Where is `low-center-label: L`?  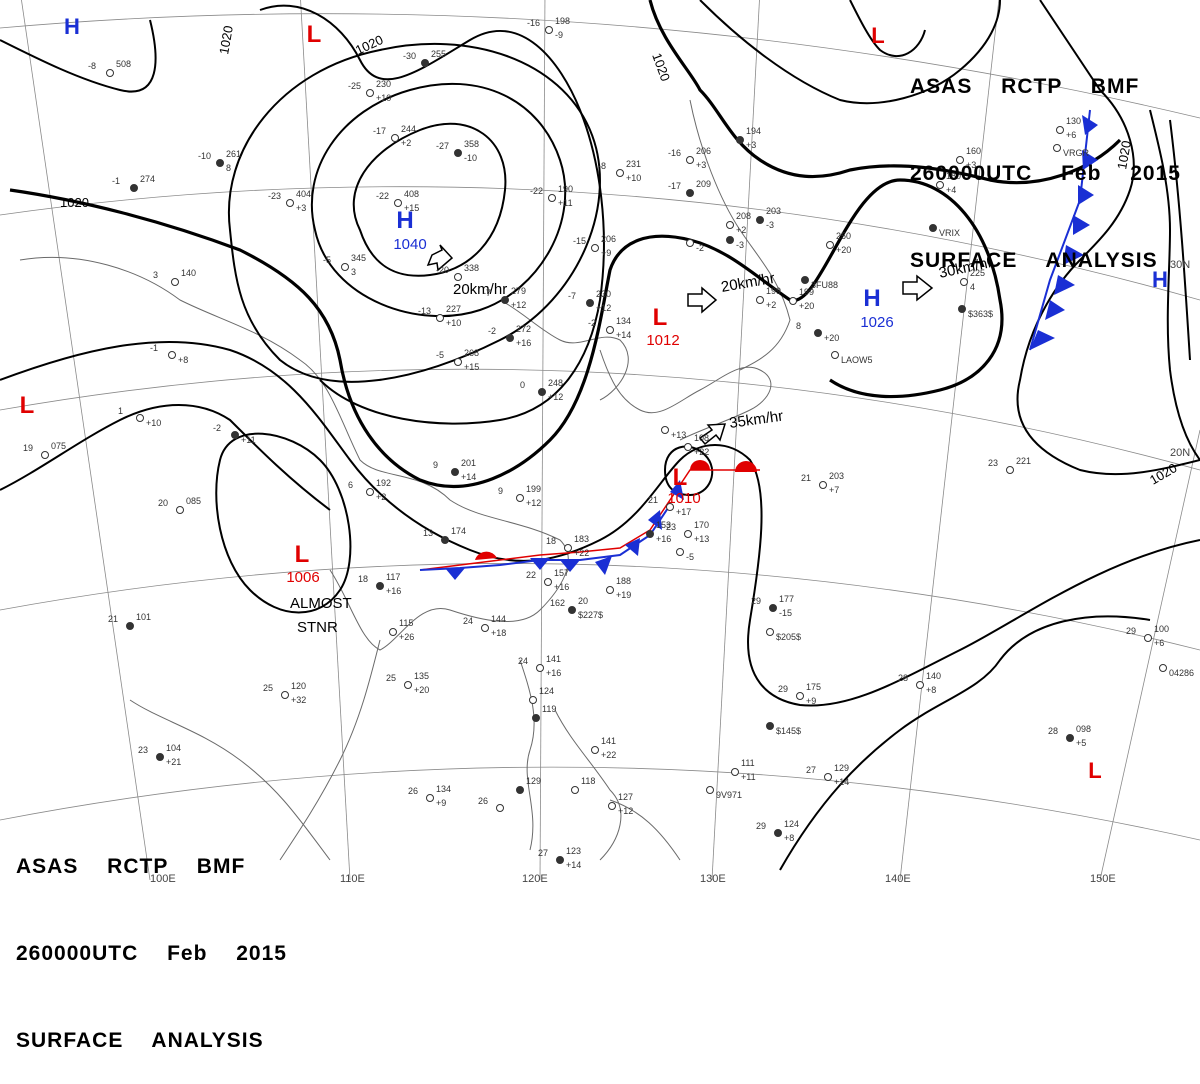
low-center-label: L is located at coordinates (877, 35).